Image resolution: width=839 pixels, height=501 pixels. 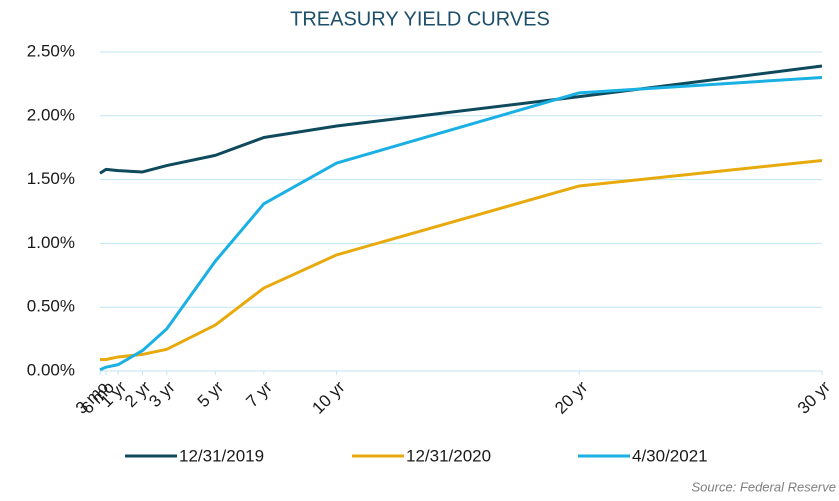 I want to click on y-tick-label: 1.50%, so click(x=51, y=178).